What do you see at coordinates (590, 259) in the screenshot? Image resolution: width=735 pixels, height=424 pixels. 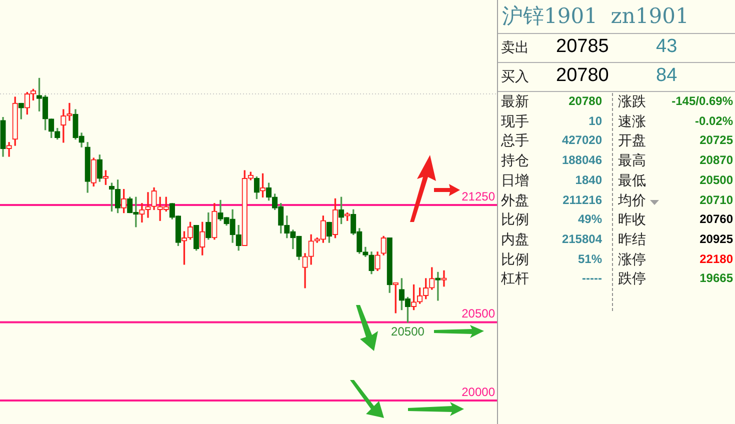 I see `text: 51%` at bounding box center [590, 259].